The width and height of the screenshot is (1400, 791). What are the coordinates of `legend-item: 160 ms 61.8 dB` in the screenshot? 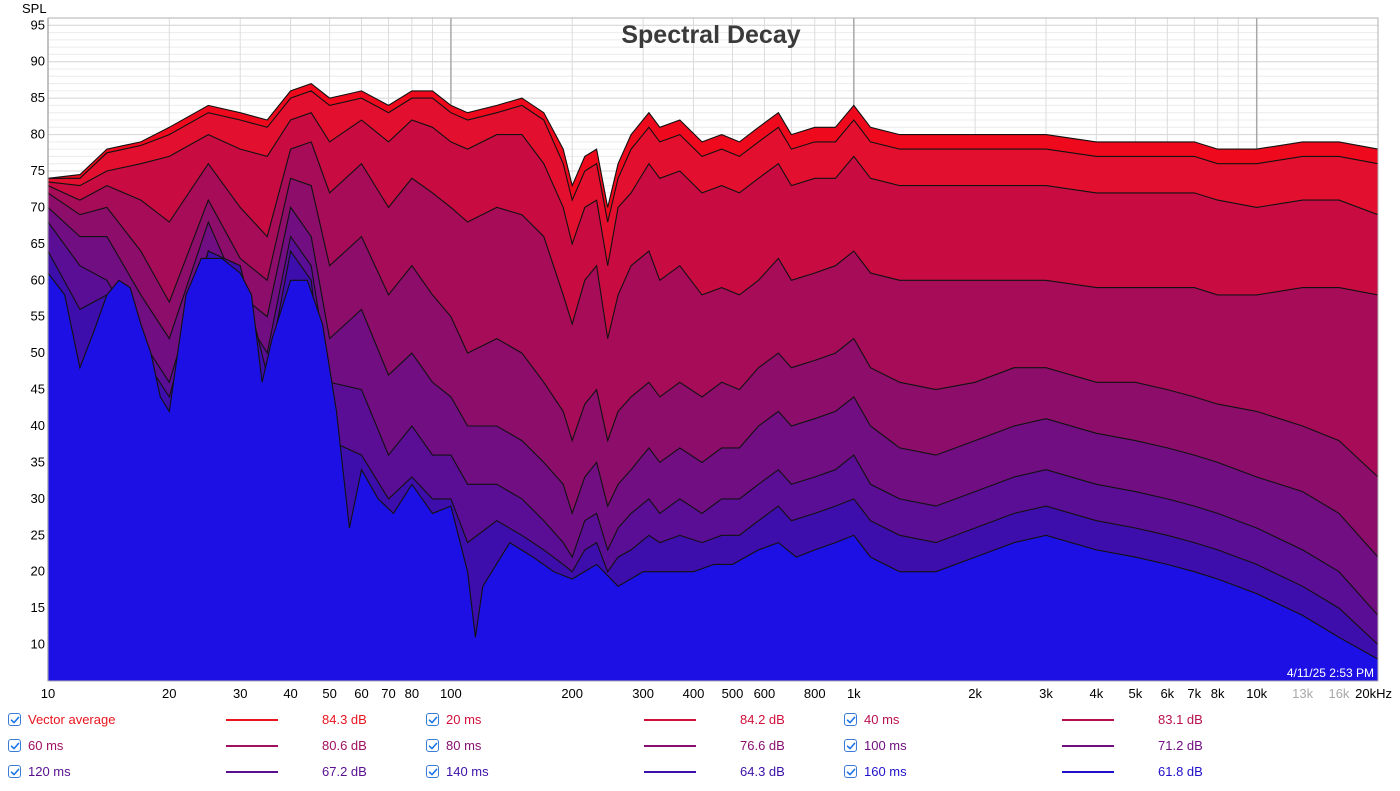 It's located at (1044, 772).